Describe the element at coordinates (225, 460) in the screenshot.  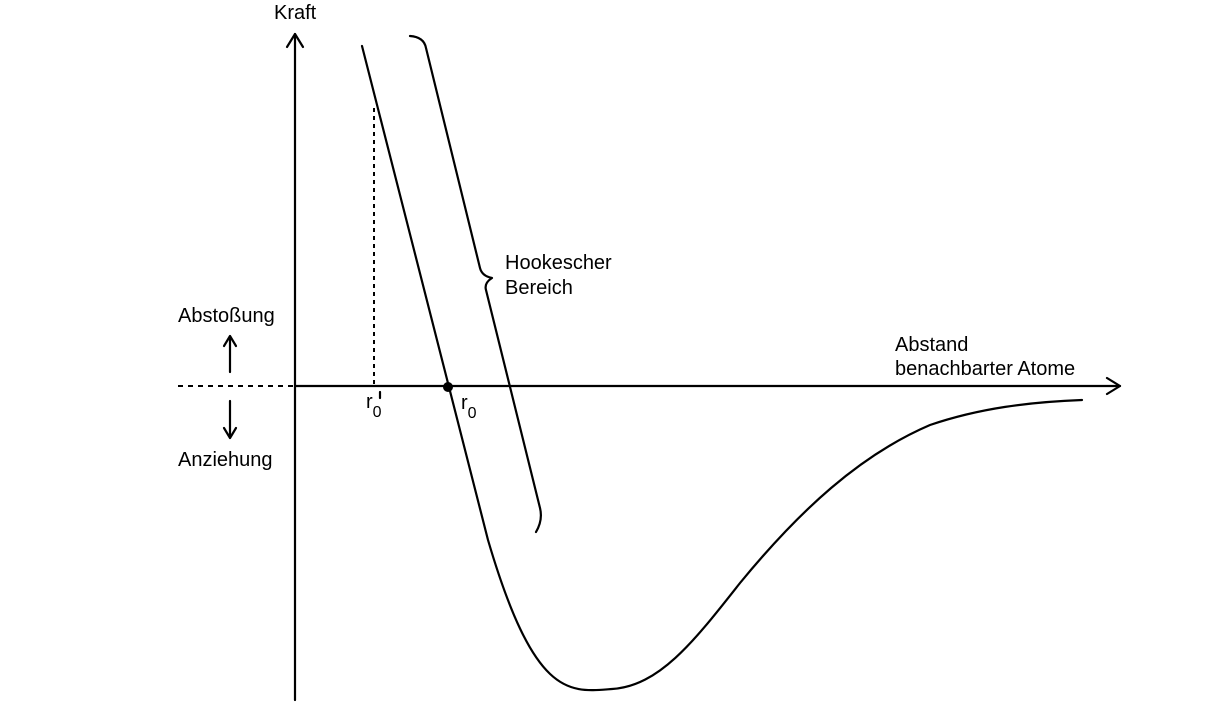
I see `attraction-label: Anziehung` at that location.